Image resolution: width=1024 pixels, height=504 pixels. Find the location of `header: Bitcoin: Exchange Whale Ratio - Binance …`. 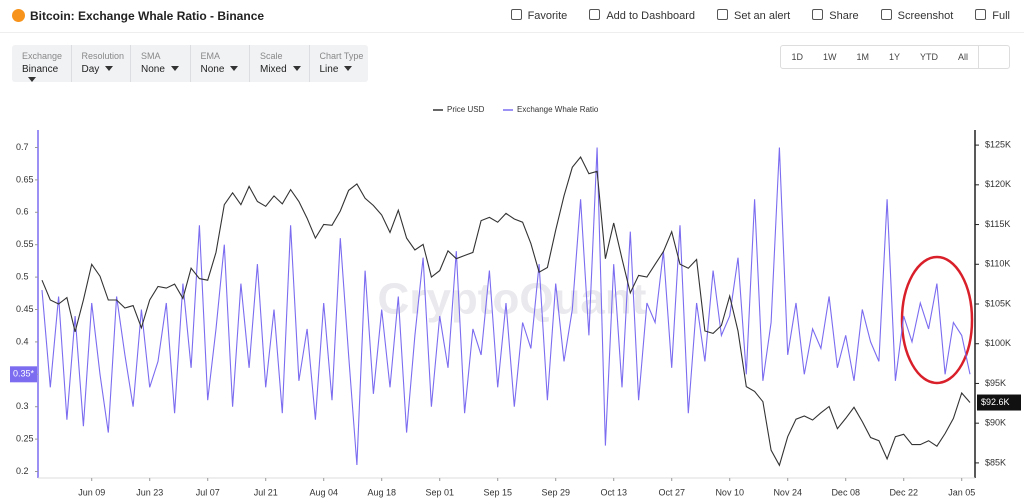

header: Bitcoin: Exchange Whale Ratio - Binance … is located at coordinates (512, 16).